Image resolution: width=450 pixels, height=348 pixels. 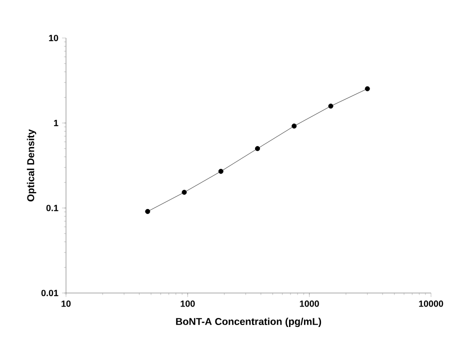 I want to click on x-axis-title: BoNT-A Concentration (pg/mL), so click(x=249, y=323).